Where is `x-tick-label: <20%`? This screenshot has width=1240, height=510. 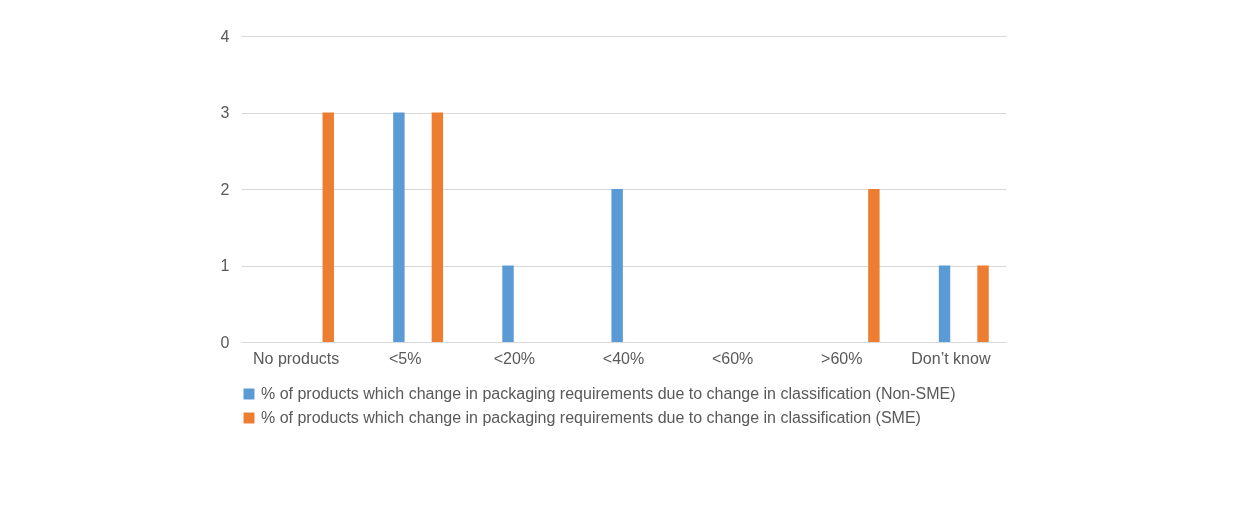
x-tick-label: <20% is located at coordinates (514, 358).